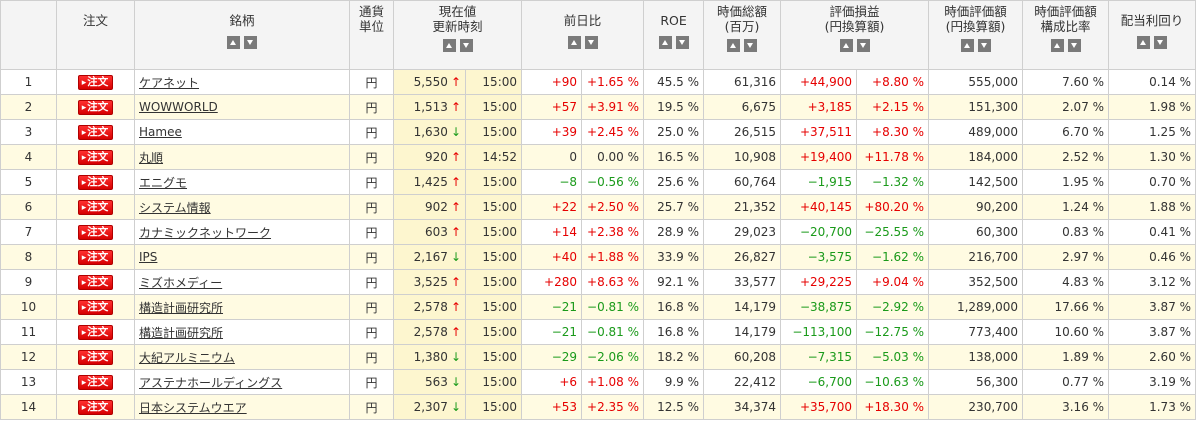 The height and width of the screenshot is (444, 1200). I want to click on change-percent: +1.88 %, so click(613, 257).